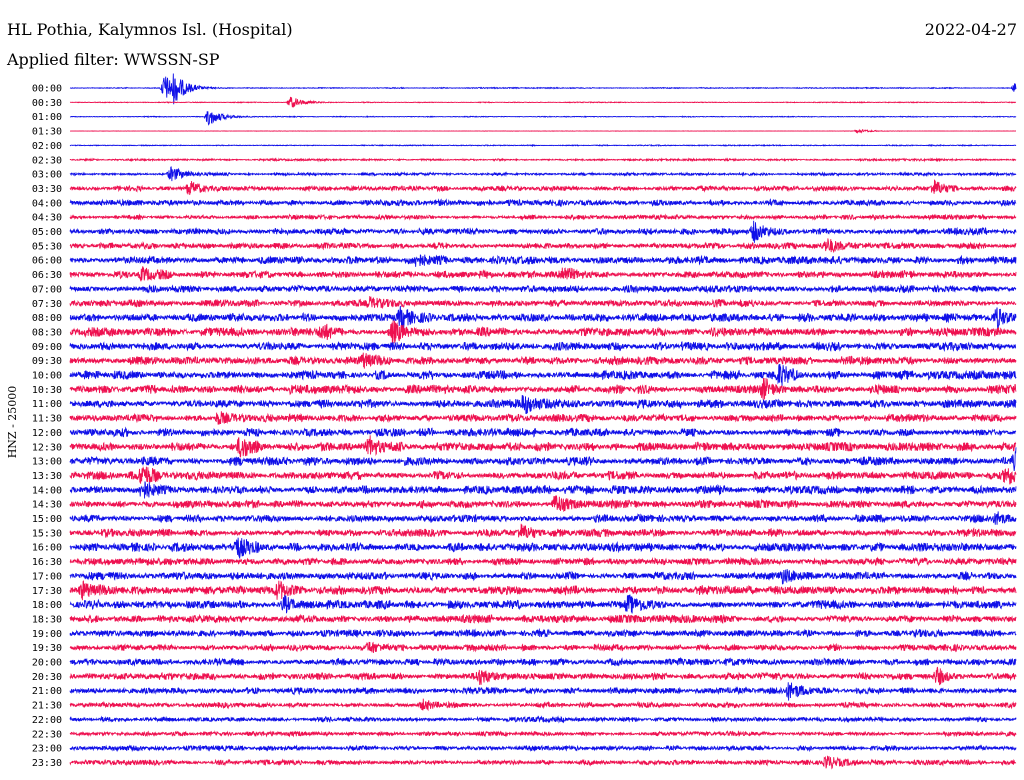  What do you see at coordinates (47, 706) in the screenshot?
I see `time-tick-label: 21:30` at bounding box center [47, 706].